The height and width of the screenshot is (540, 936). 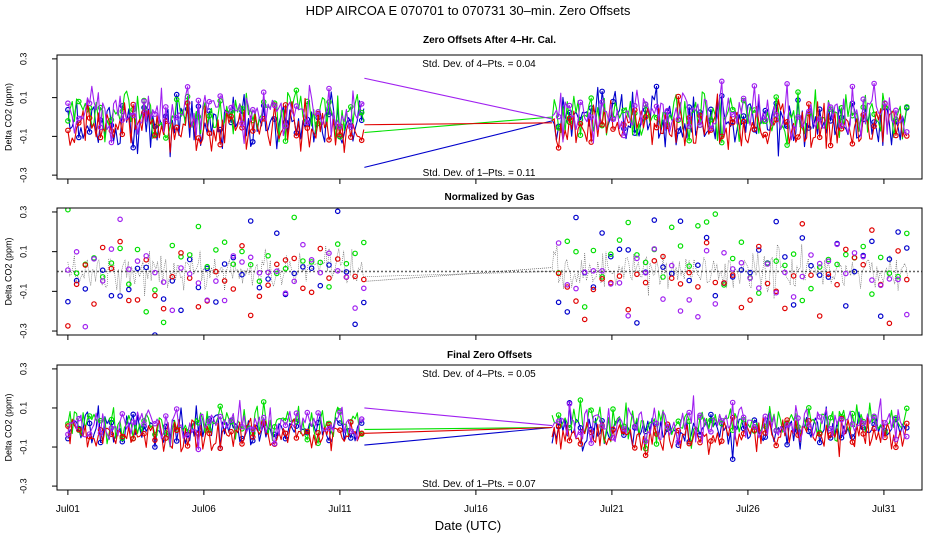 What do you see at coordinates (23, 251) in the screenshot?
I see `y-tick-label: 0.1` at bounding box center [23, 251].